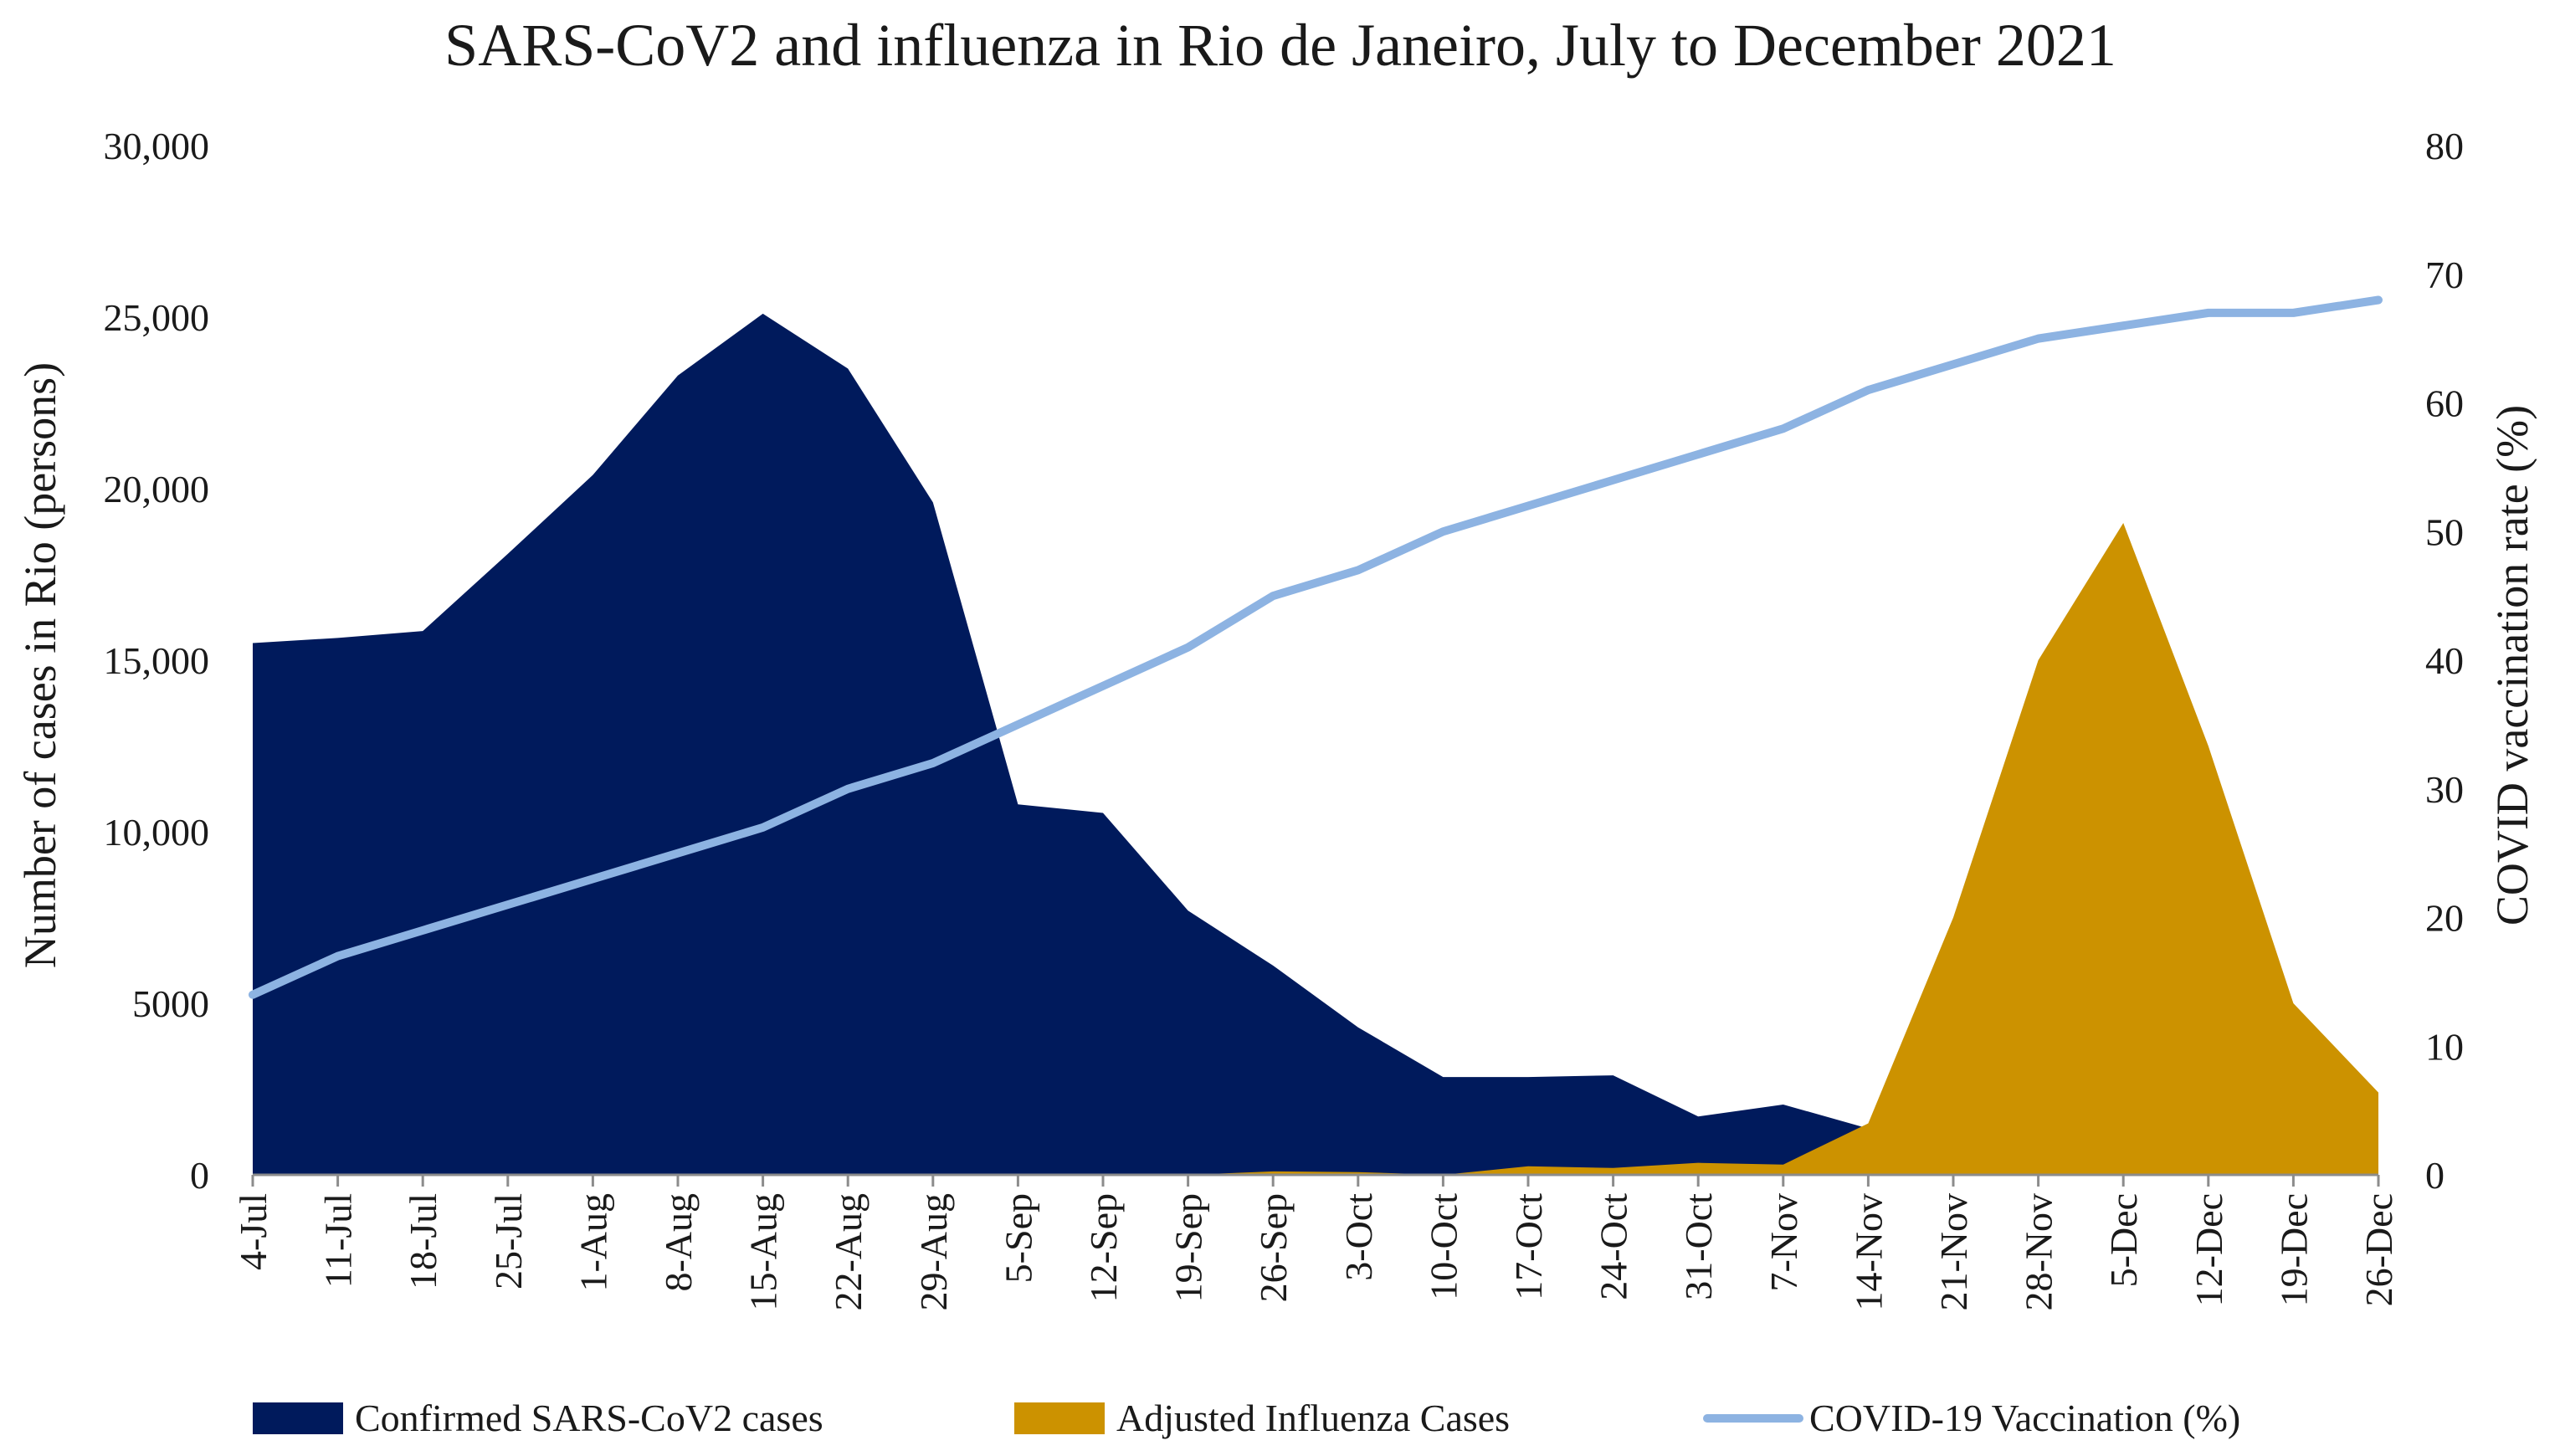 The height and width of the screenshot is (1456, 2560). Describe the element at coordinates (1018, 1238) in the screenshot. I see `x-tick-label-9: 5-Sep` at that location.